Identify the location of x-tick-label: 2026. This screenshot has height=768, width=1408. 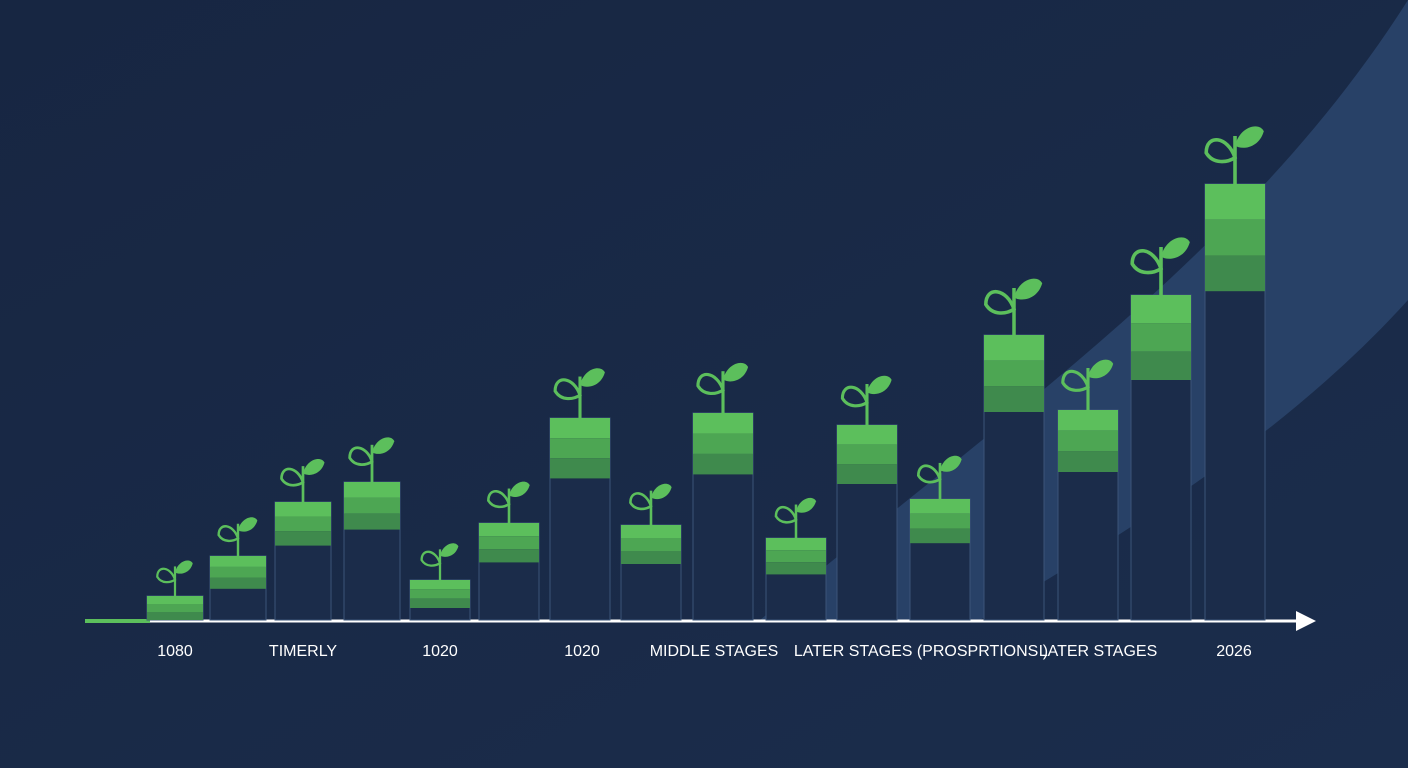
(1234, 651).